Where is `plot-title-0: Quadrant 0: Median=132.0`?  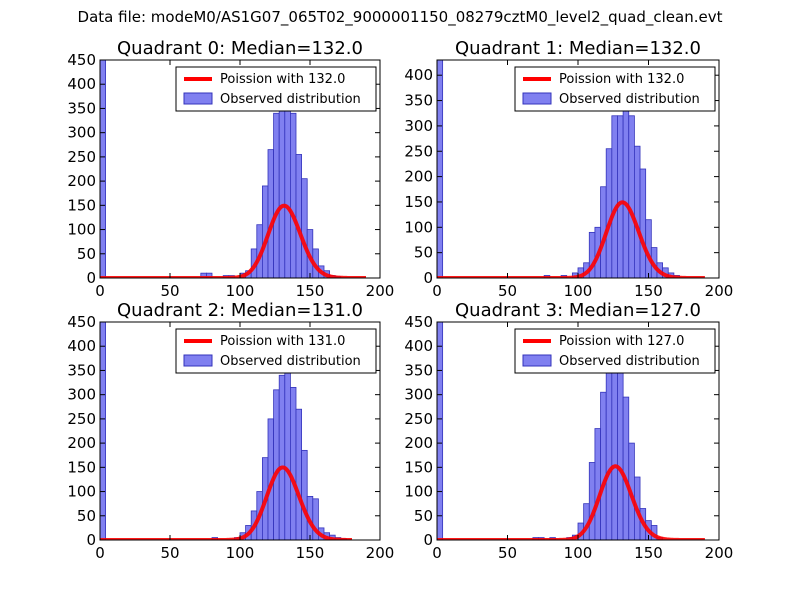 plot-title-0: Quadrant 0: Median=132.0 is located at coordinates (240, 48).